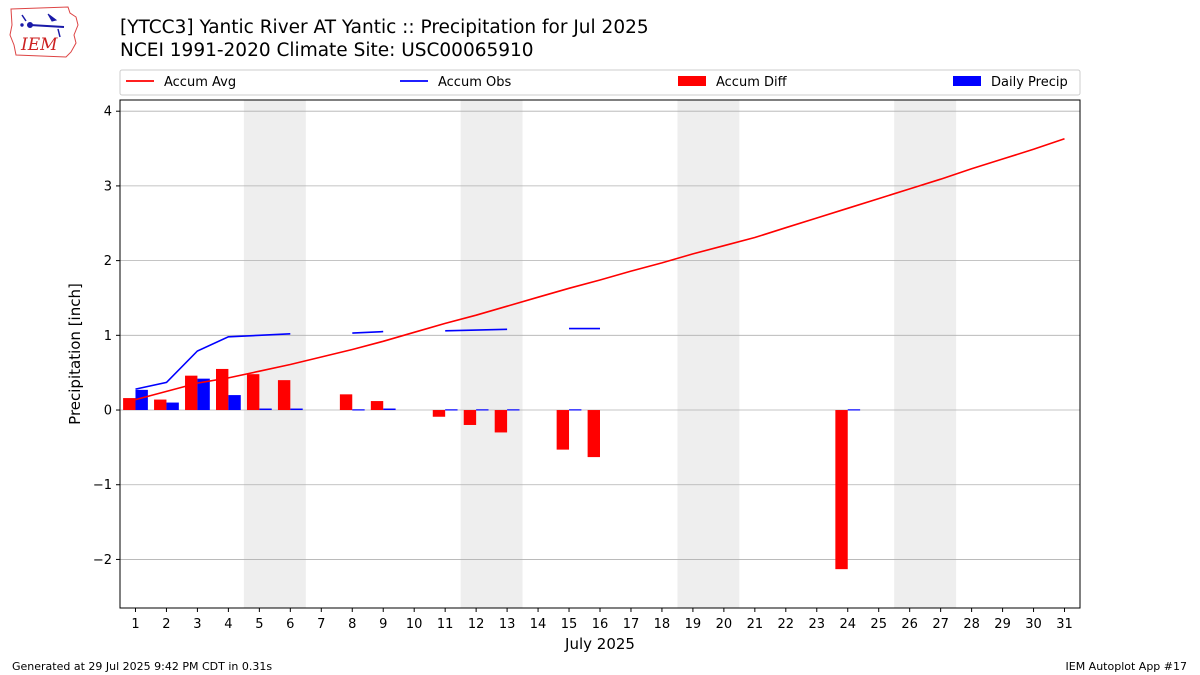 The width and height of the screenshot is (1200, 675). Describe the element at coordinates (817, 624) in the screenshot. I see `x-tick-label: 23` at that location.